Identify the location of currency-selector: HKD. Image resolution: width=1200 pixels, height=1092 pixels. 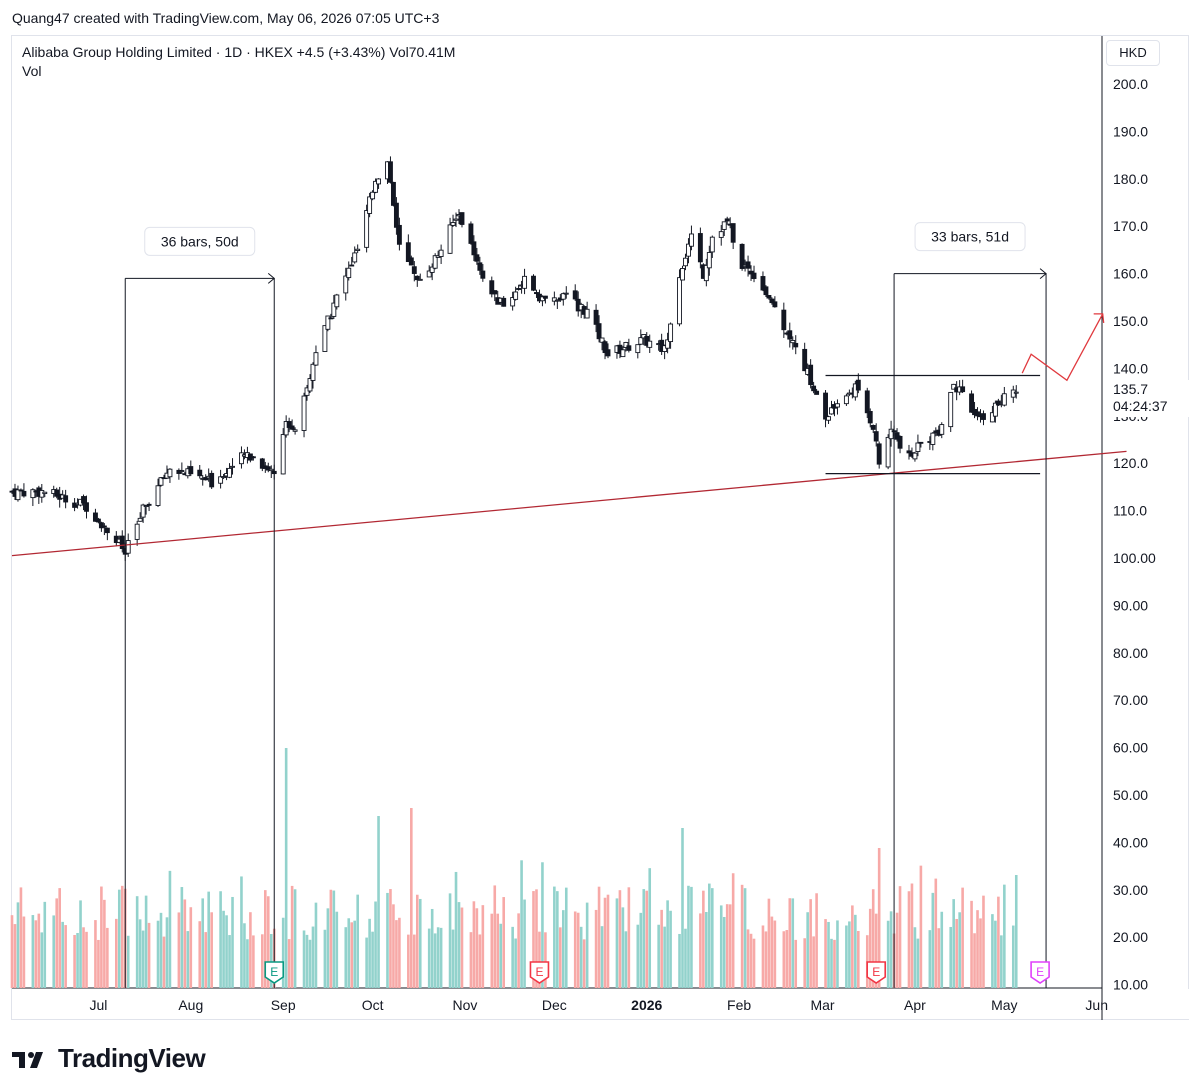
(1133, 53).